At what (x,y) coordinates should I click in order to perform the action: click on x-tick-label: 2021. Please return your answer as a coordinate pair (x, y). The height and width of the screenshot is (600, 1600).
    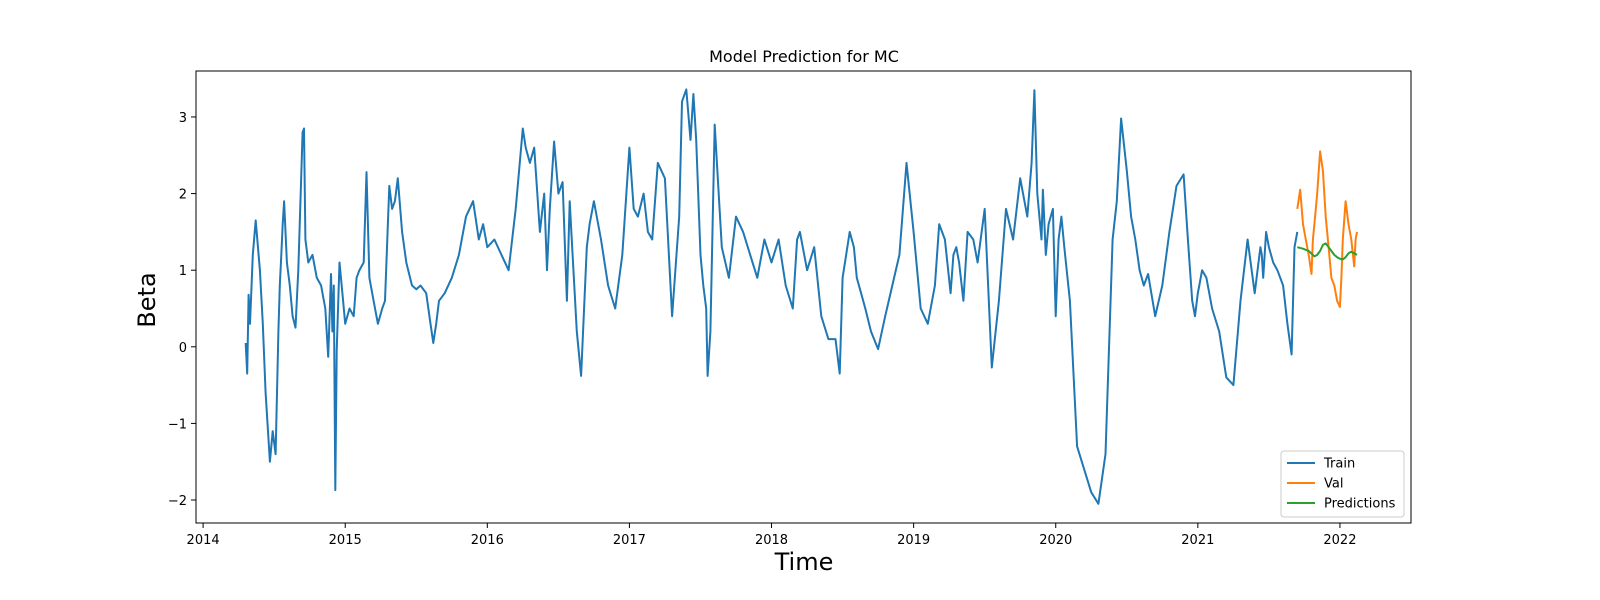
    Looking at the image, I should click on (1197, 540).